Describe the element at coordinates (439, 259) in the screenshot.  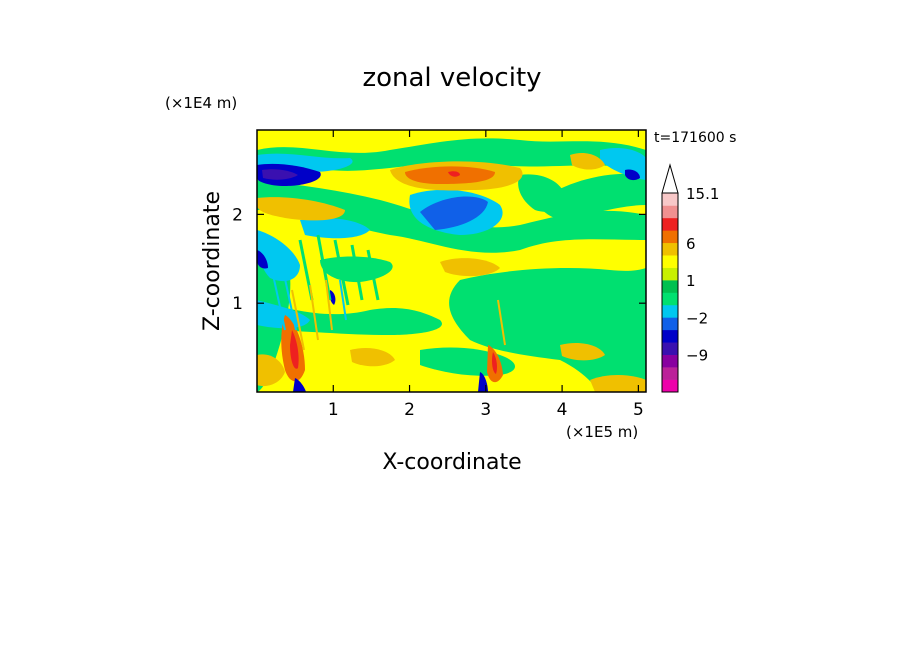
I see `y-axis: 12` at that location.